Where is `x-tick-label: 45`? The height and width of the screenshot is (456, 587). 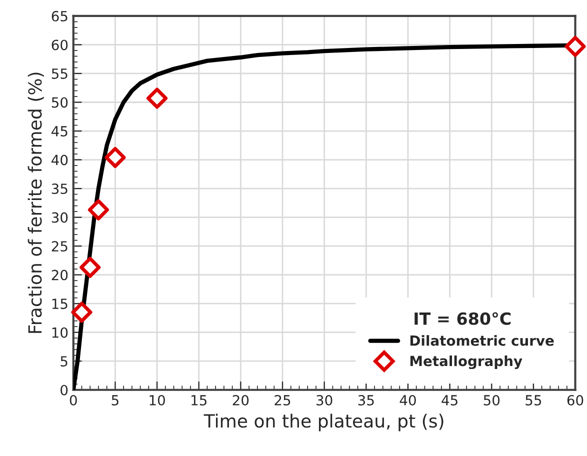
x-tick-label: 45 is located at coordinates (450, 400).